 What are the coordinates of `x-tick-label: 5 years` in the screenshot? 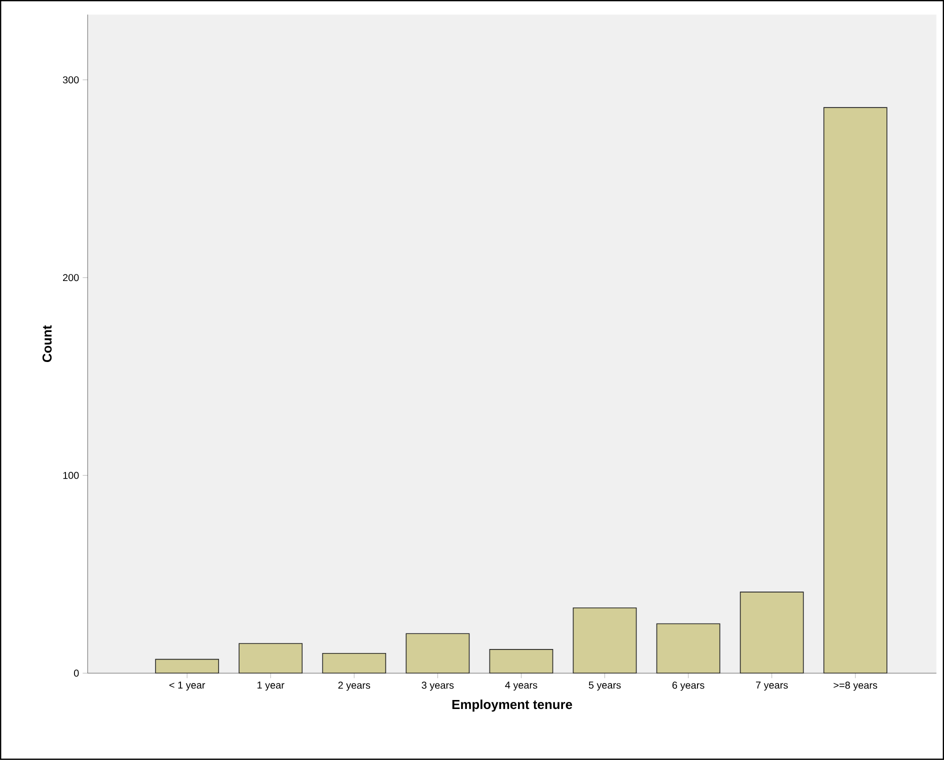 It's located at (604, 686).